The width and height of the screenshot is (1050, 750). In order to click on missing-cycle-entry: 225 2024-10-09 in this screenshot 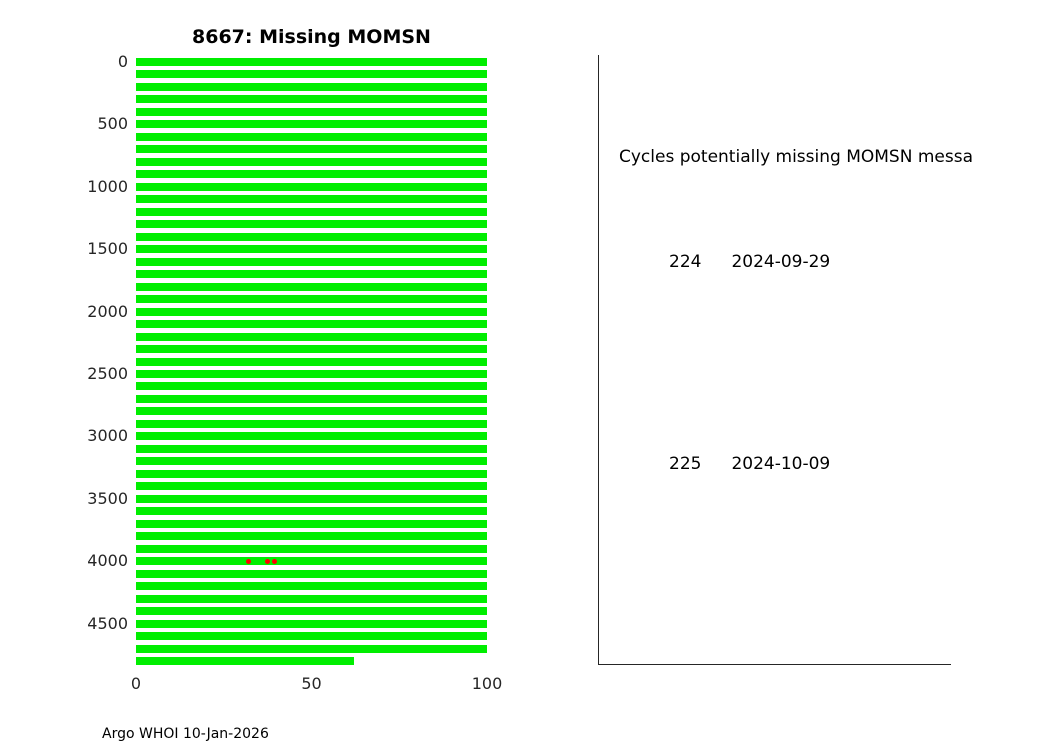, I will do `click(749, 464)`.